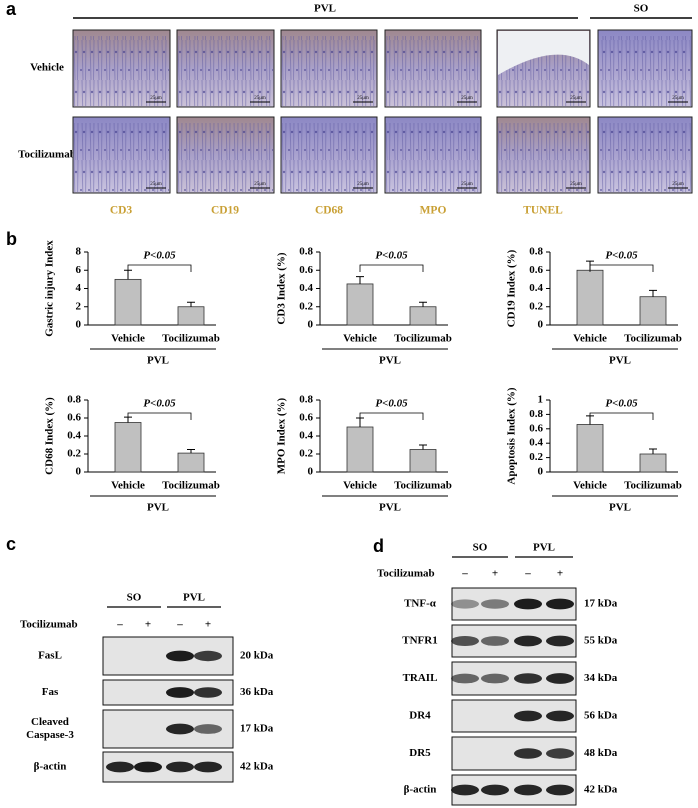  Describe the element at coordinates (50, 735) in the screenshot. I see `protein-label: Caspase-3` at that location.